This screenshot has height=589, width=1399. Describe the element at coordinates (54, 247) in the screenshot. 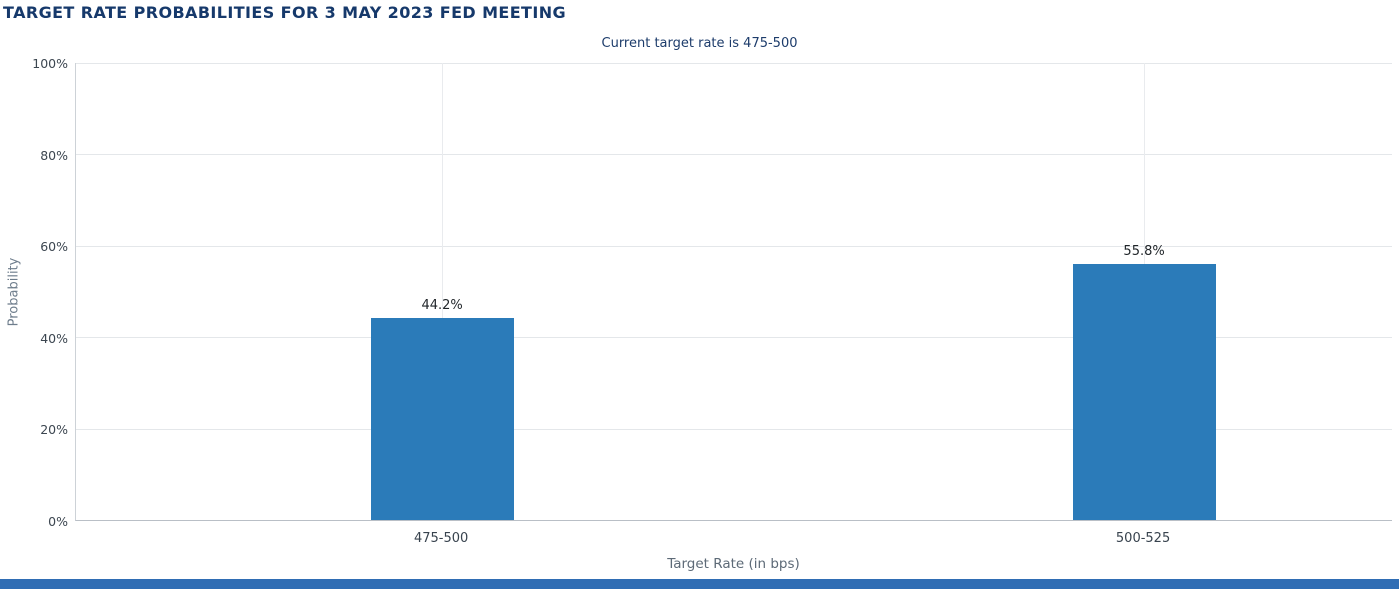

I see `y-tick-label: 60%` at that location.